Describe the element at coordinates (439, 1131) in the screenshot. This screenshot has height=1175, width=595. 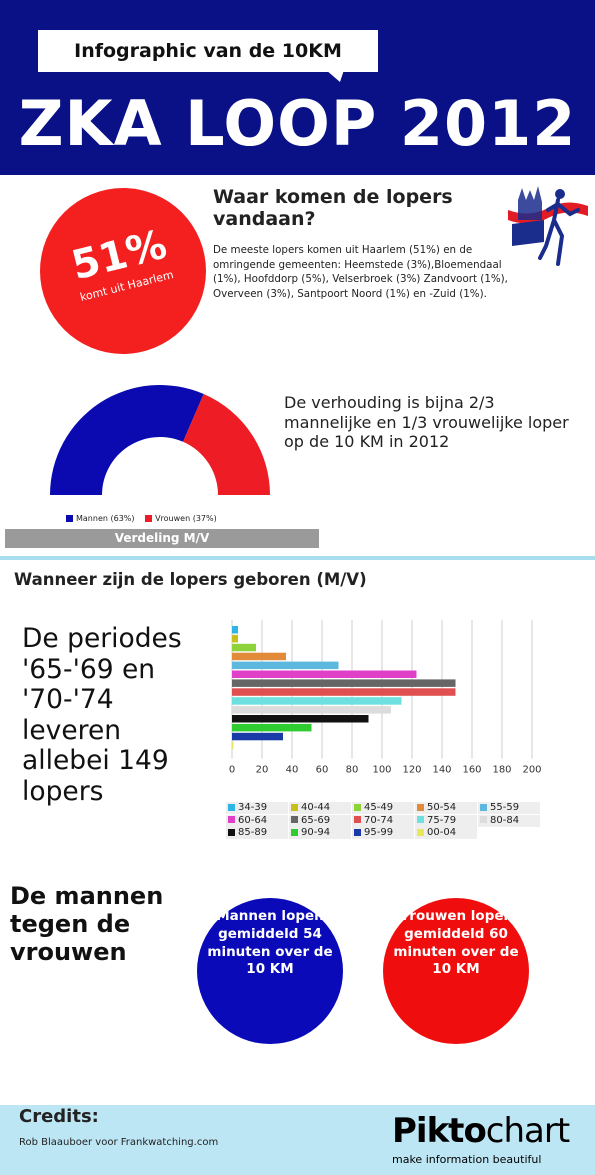
I see `brand-part-1: Pikto` at that location.